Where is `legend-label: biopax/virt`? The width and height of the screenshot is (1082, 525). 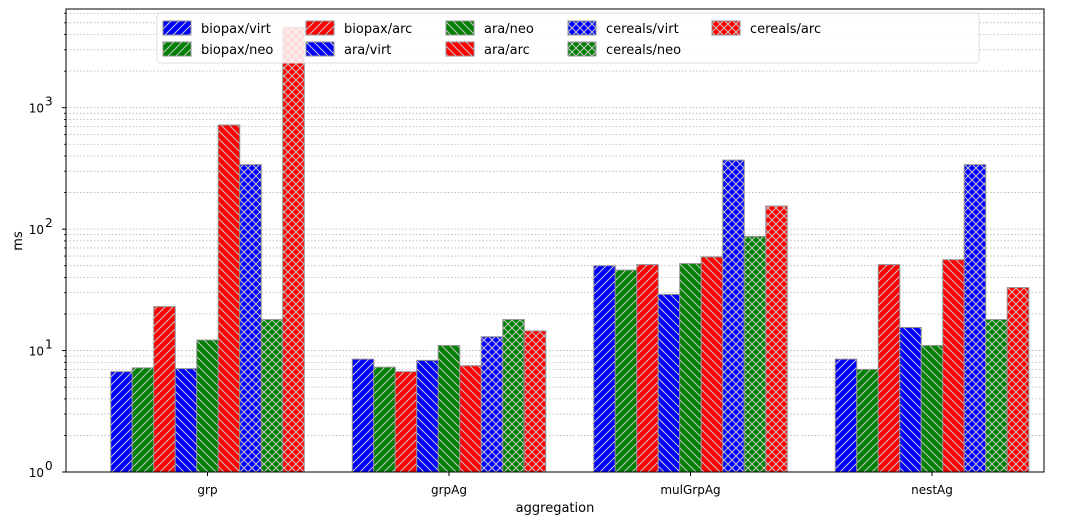 legend-label: biopax/virt is located at coordinates (236, 29).